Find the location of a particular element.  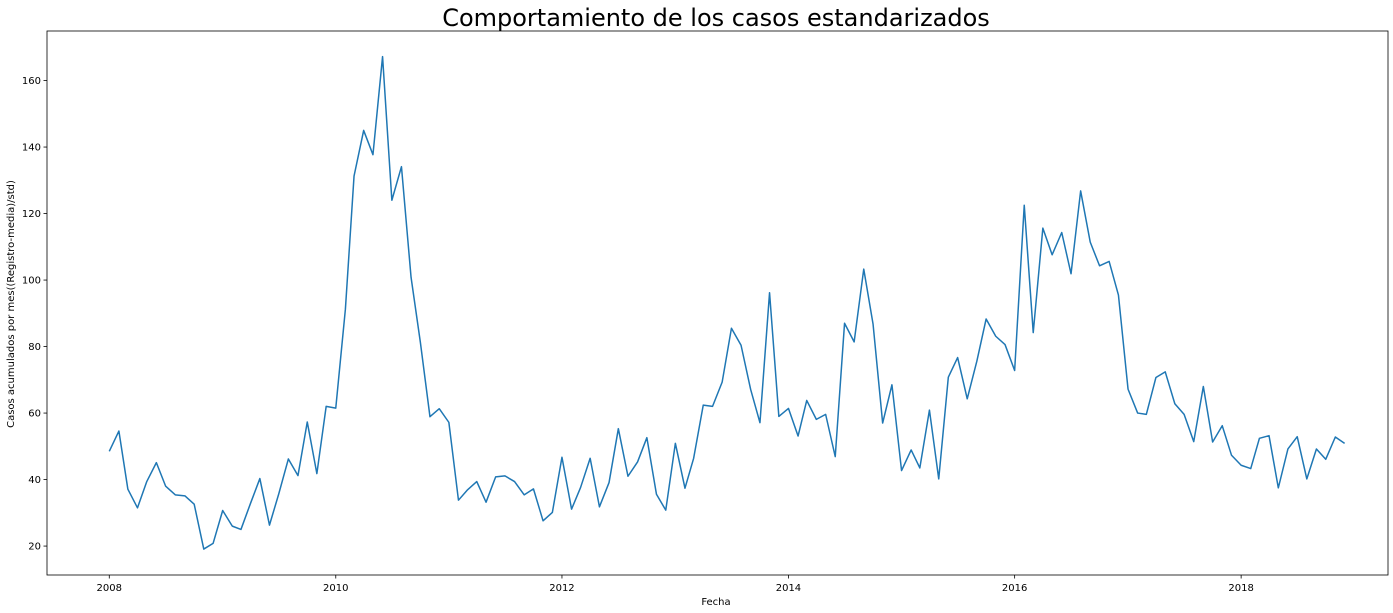

y-axis-ticks: 20 40 60 80 100 120 140 160 is located at coordinates (34, 314).